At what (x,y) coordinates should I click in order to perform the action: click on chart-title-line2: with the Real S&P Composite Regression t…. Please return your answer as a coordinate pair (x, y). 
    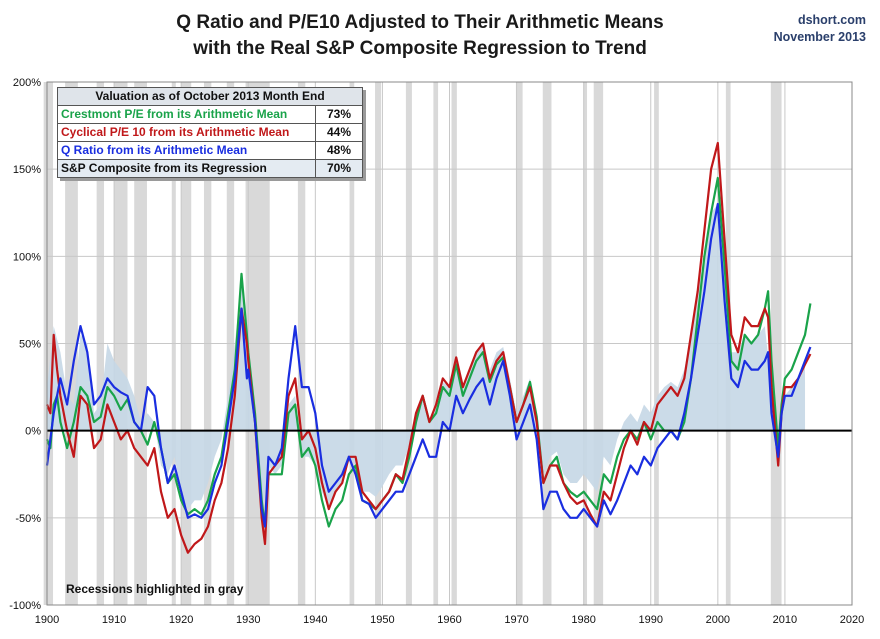
    Looking at the image, I should click on (420, 48).